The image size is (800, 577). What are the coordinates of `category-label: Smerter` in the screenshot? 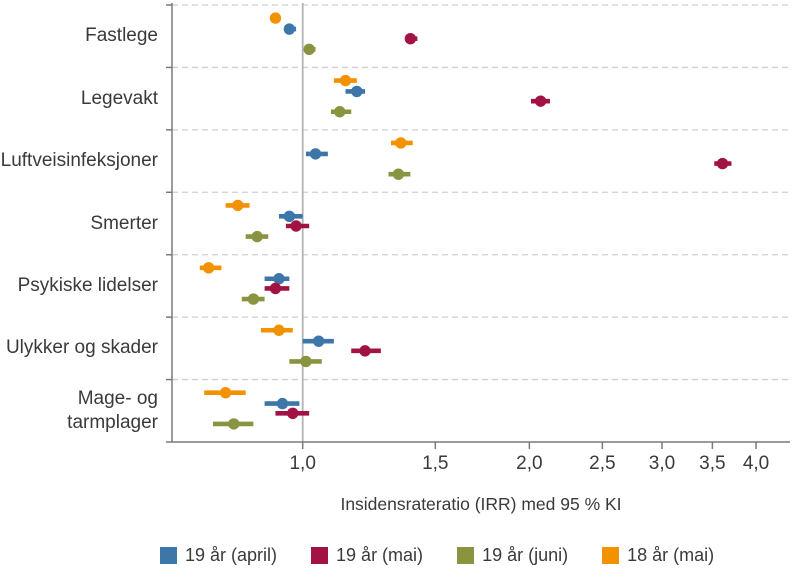 It's located at (124, 223).